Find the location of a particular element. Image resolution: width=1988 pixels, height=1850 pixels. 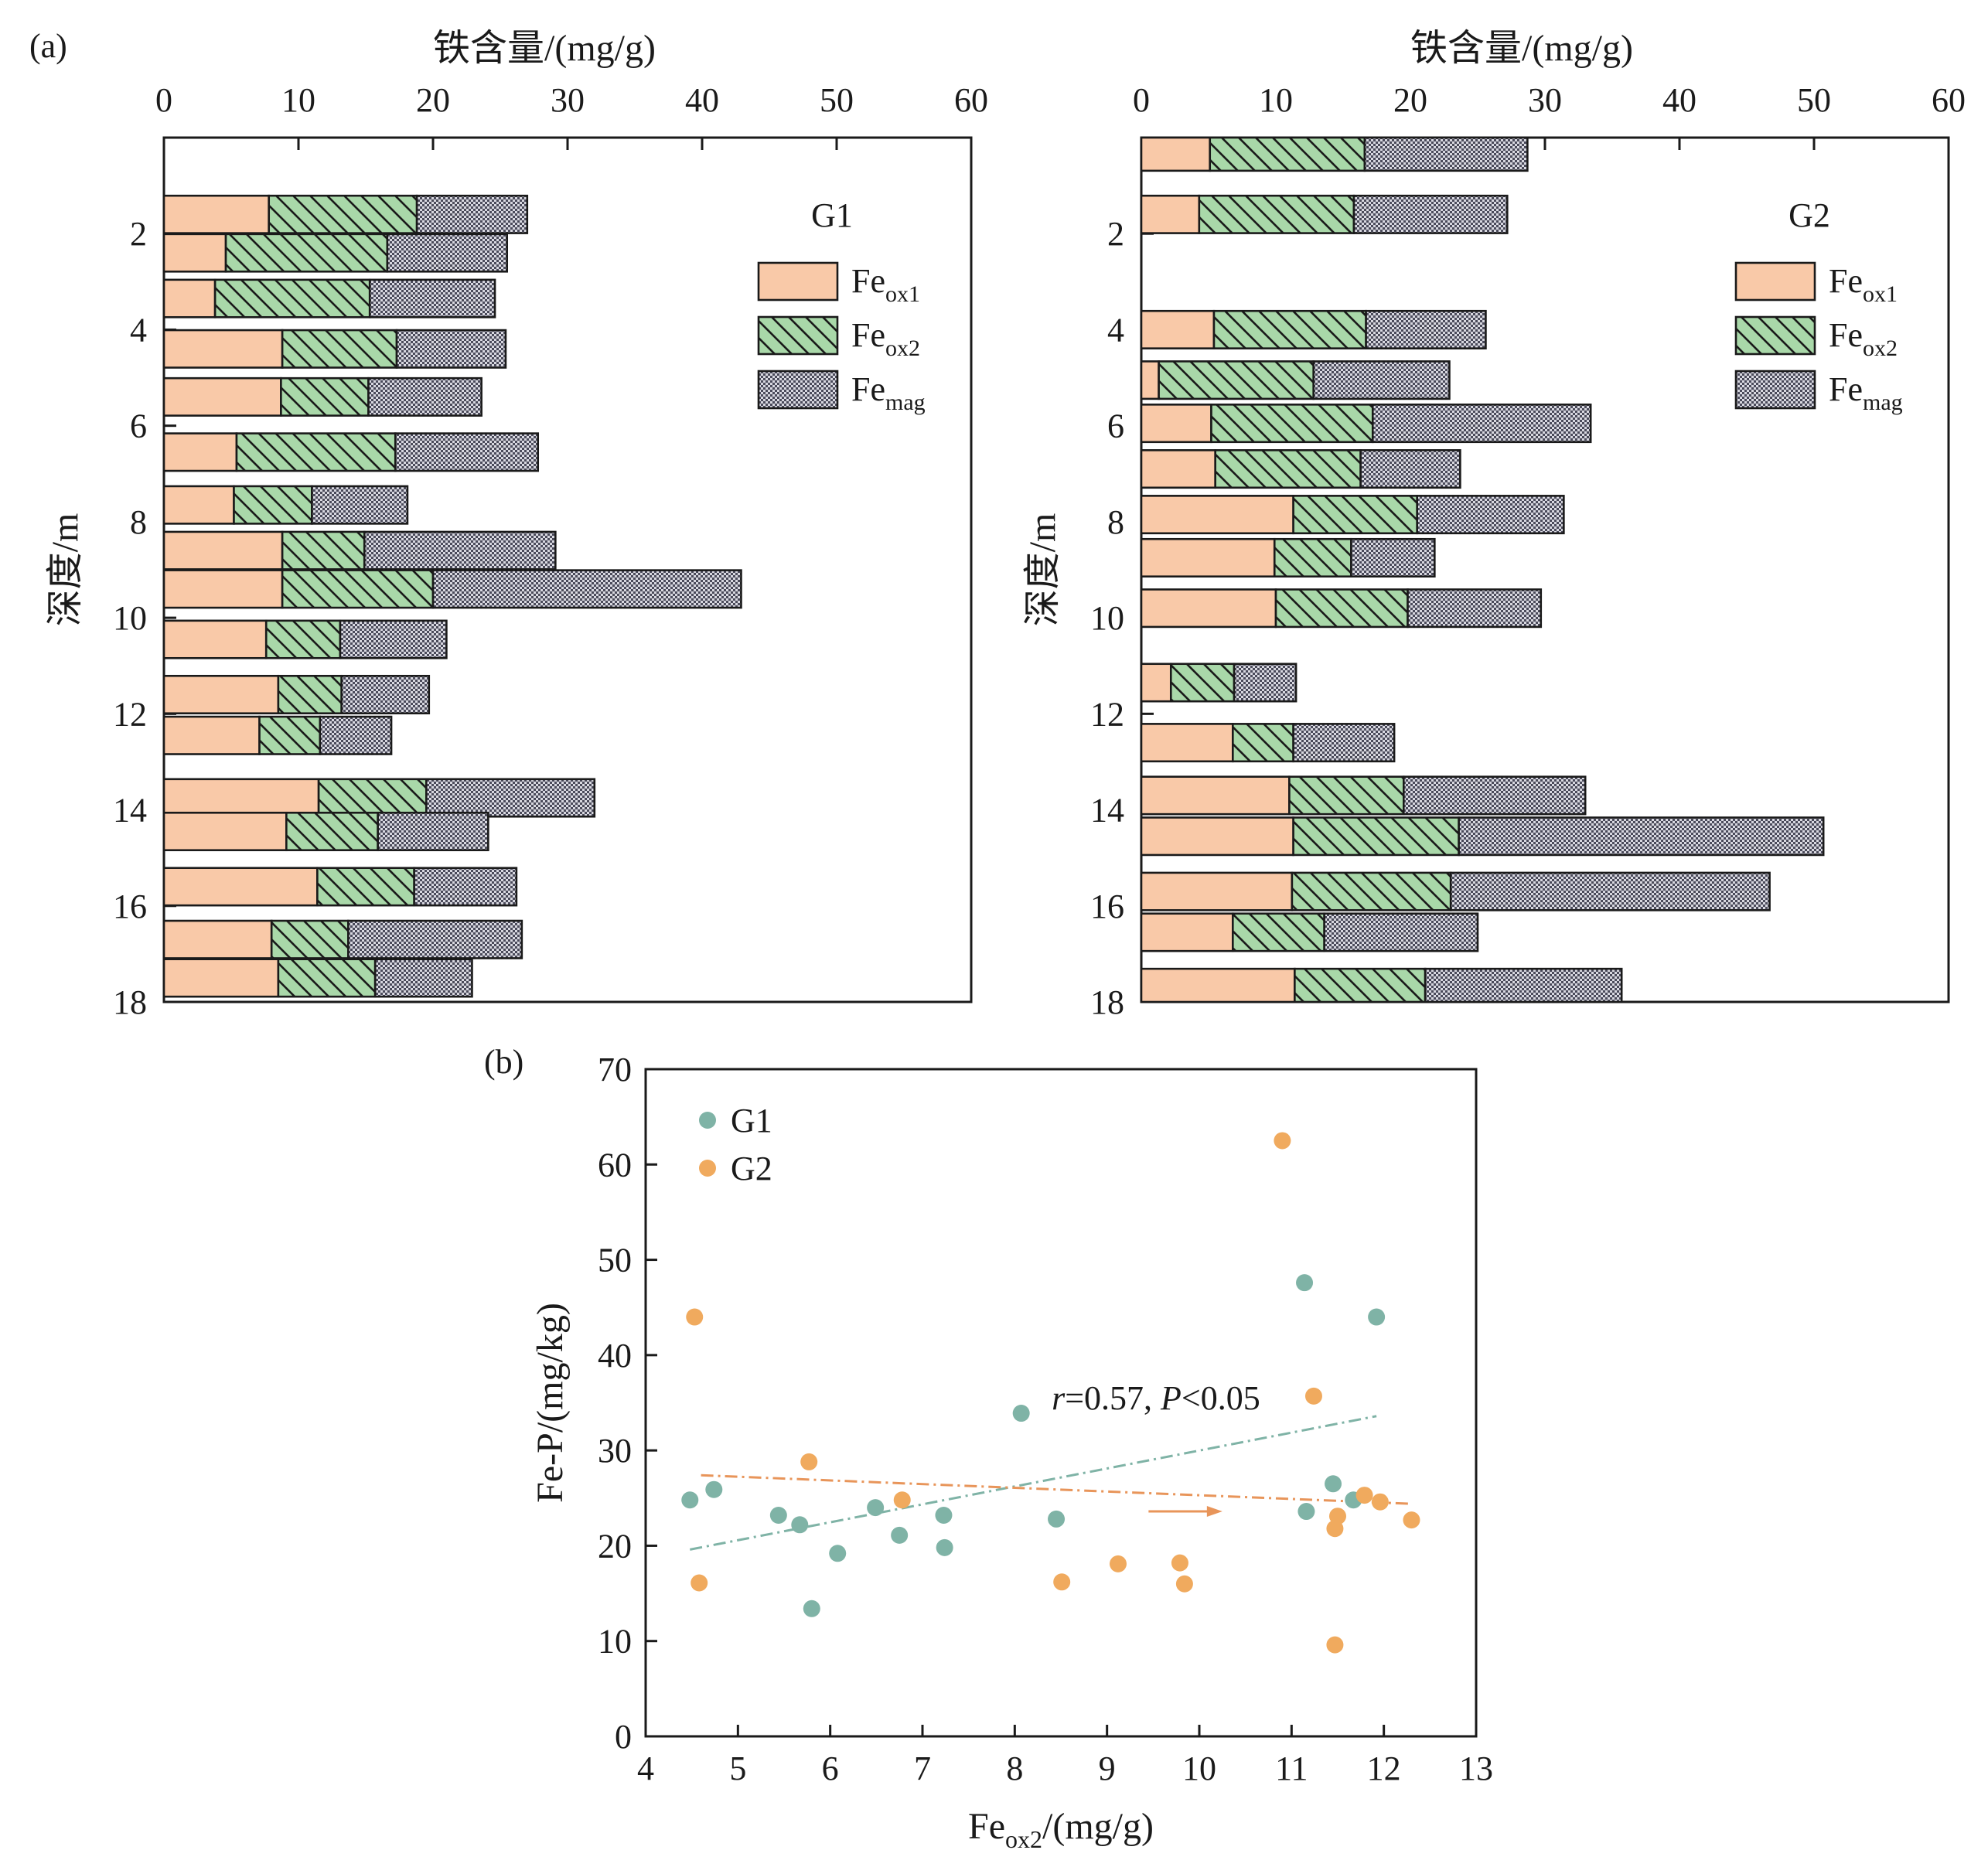

x-tick-label: 20 is located at coordinates (1410, 100).